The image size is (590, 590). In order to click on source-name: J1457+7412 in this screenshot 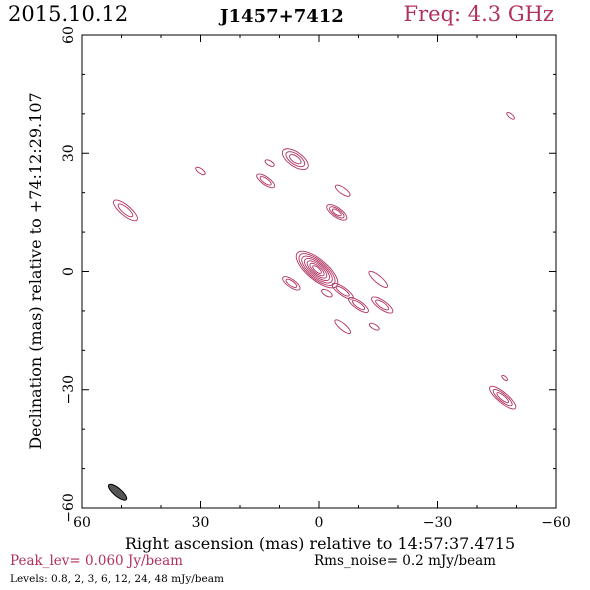, I will do `click(282, 16)`.